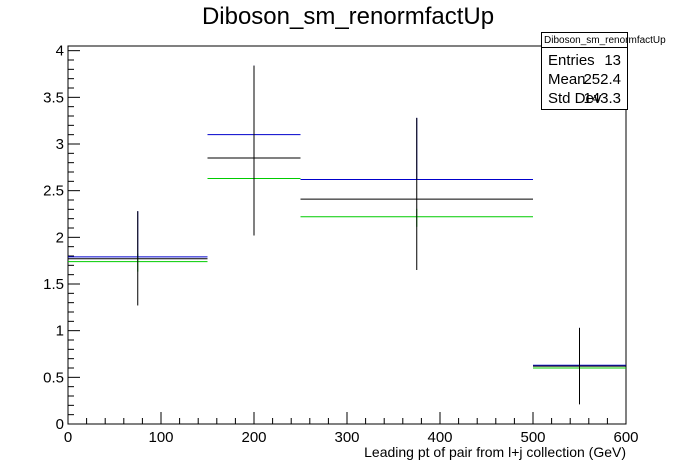 The width and height of the screenshot is (696, 472). Describe the element at coordinates (575, 98) in the screenshot. I see `stats-key: Std Dev` at that location.